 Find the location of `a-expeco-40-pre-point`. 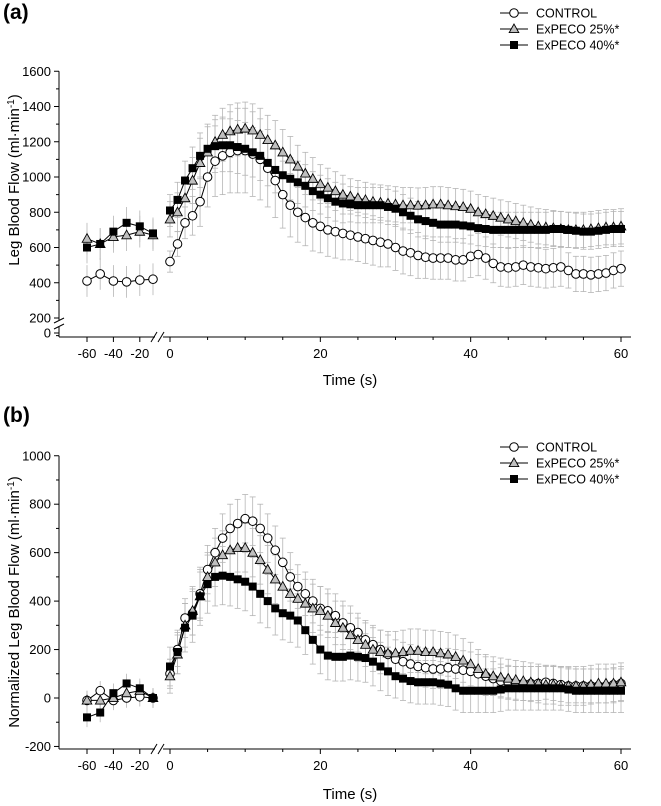

a-expeco-40-pre-point is located at coordinates (153, 233).